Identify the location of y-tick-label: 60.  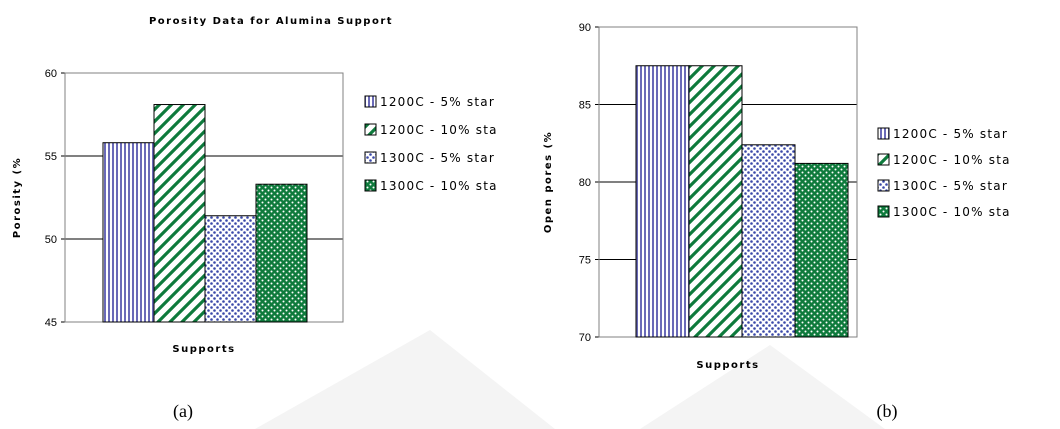
(51, 74).